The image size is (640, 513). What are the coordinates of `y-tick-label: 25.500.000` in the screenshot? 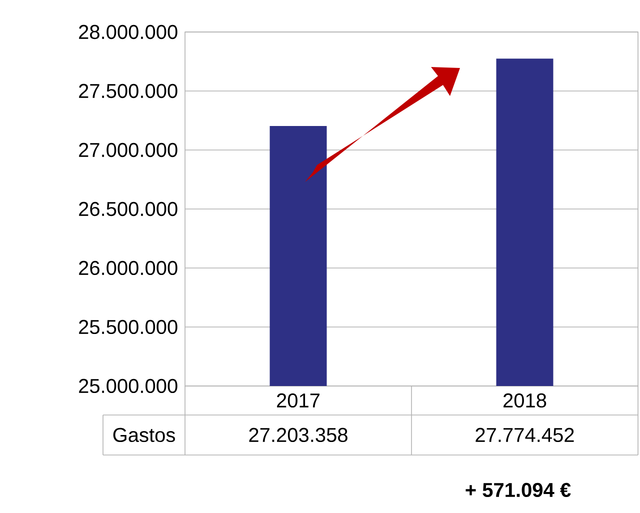 It's located at (128, 327).